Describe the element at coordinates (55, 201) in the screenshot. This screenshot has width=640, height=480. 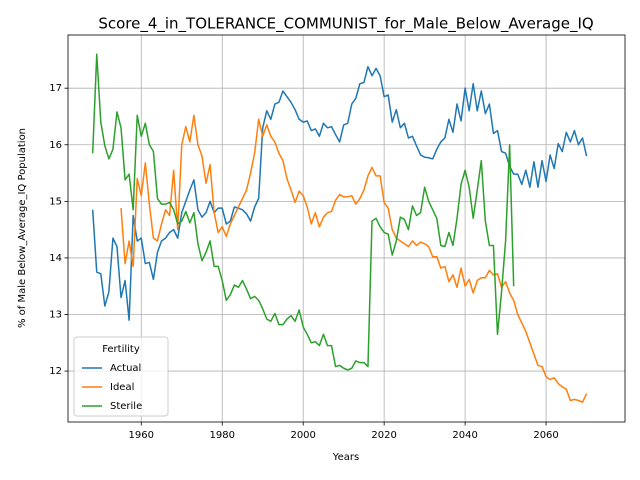
I see `y-tick-label: 15` at that location.